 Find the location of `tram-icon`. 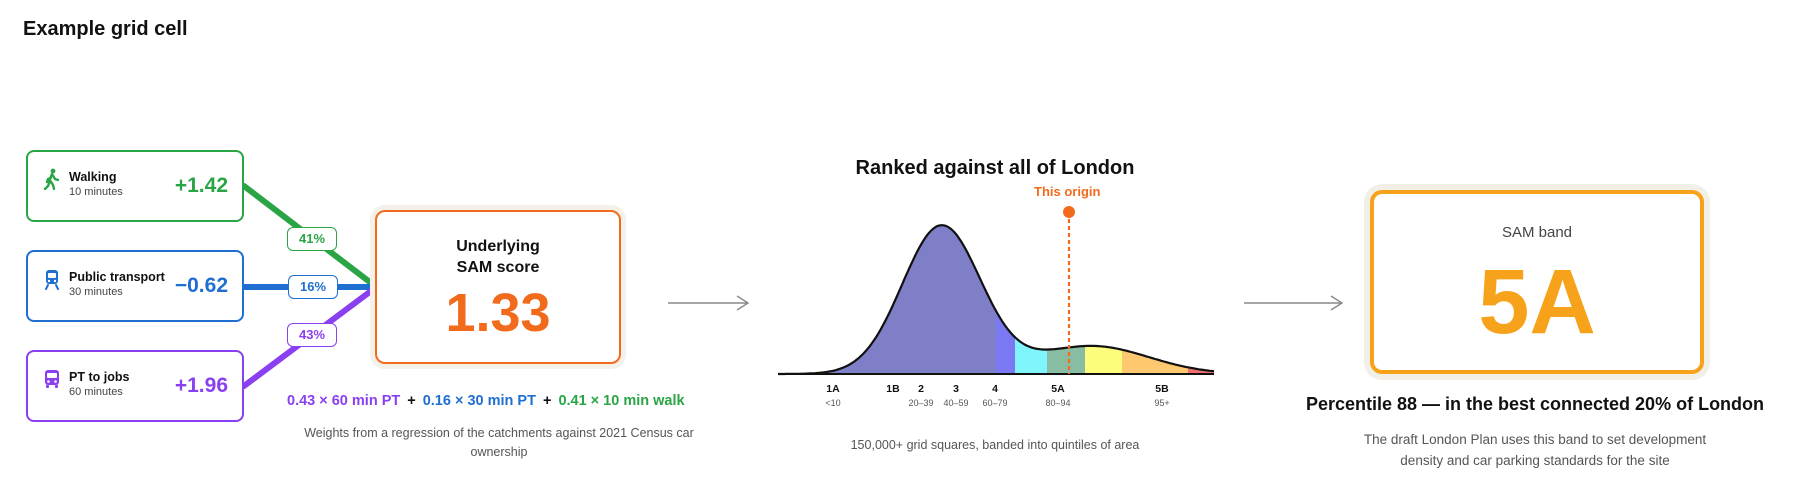

tram-icon is located at coordinates (52, 280).